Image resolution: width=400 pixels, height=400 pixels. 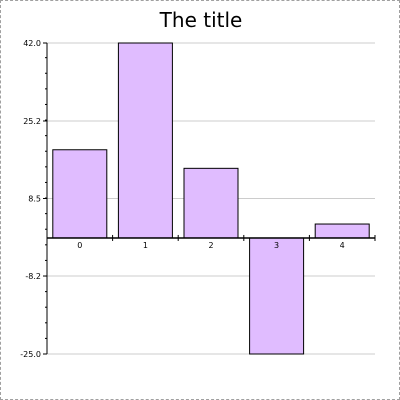 What do you see at coordinates (276, 245) in the screenshot?
I see `x-tick-label: 3` at bounding box center [276, 245].